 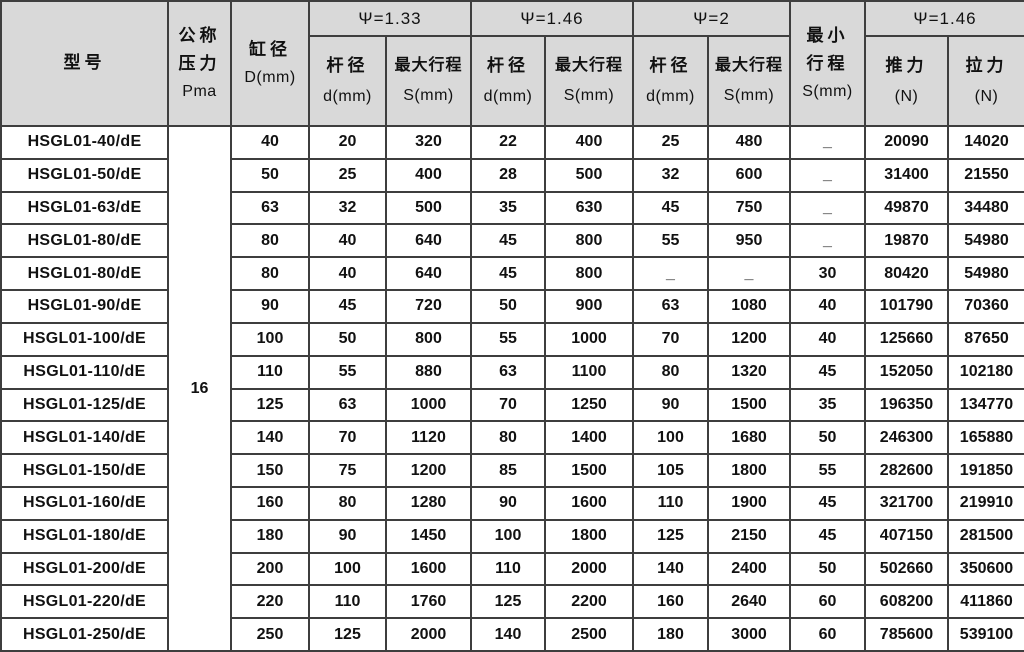 I want to click on model-cell: HSGL01-40/dE, so click(x=84, y=142).